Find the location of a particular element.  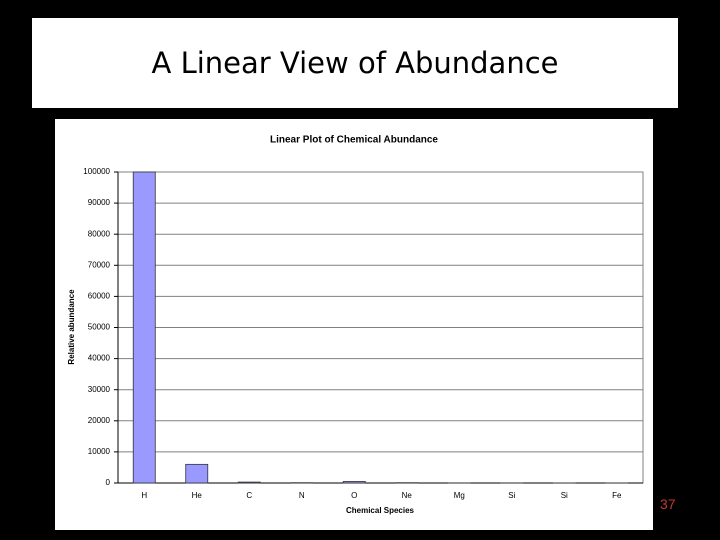

chart-title: Linear Plot of Chemical Abundance is located at coordinates (354, 140).